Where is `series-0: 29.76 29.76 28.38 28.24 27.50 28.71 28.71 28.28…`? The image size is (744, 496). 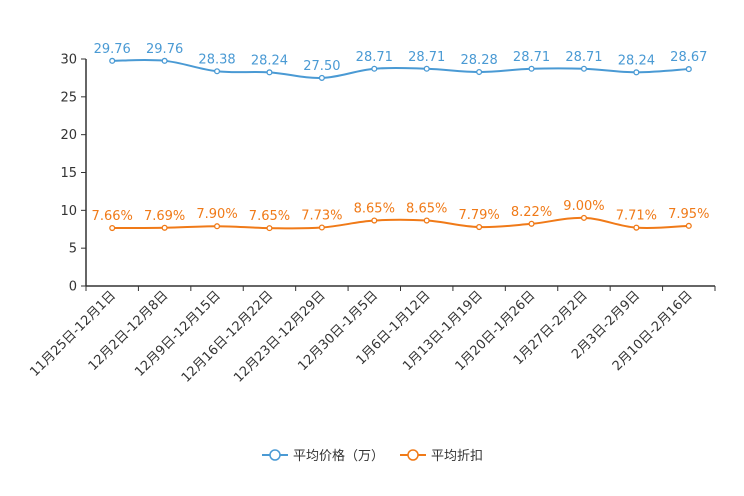
series-0: 29.76 29.76 28.38 28.24 27.50 28.71 28.71 28.28… is located at coordinates (400, 61).